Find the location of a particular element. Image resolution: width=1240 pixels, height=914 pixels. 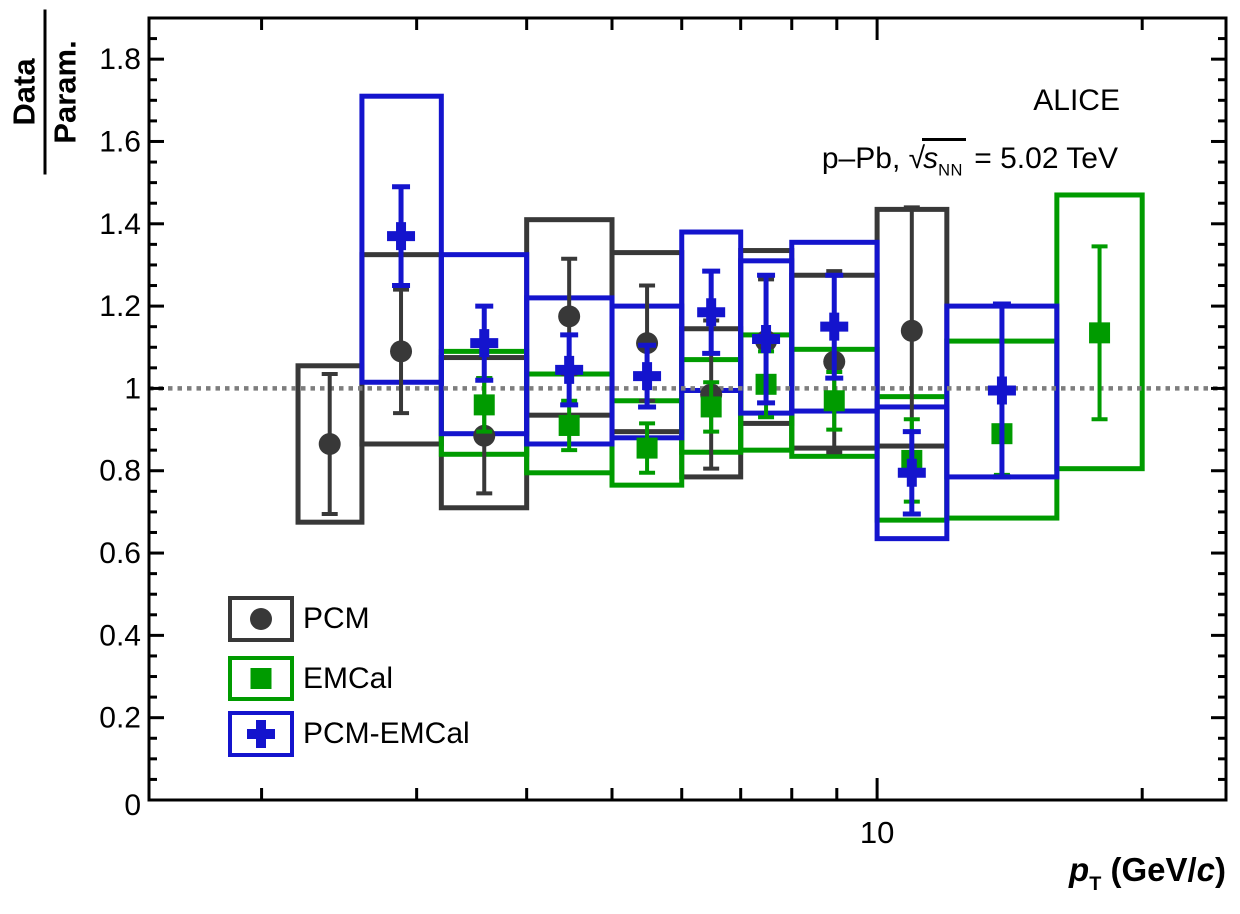

annotation-experiment: ALICE is located at coordinates (1076, 100).